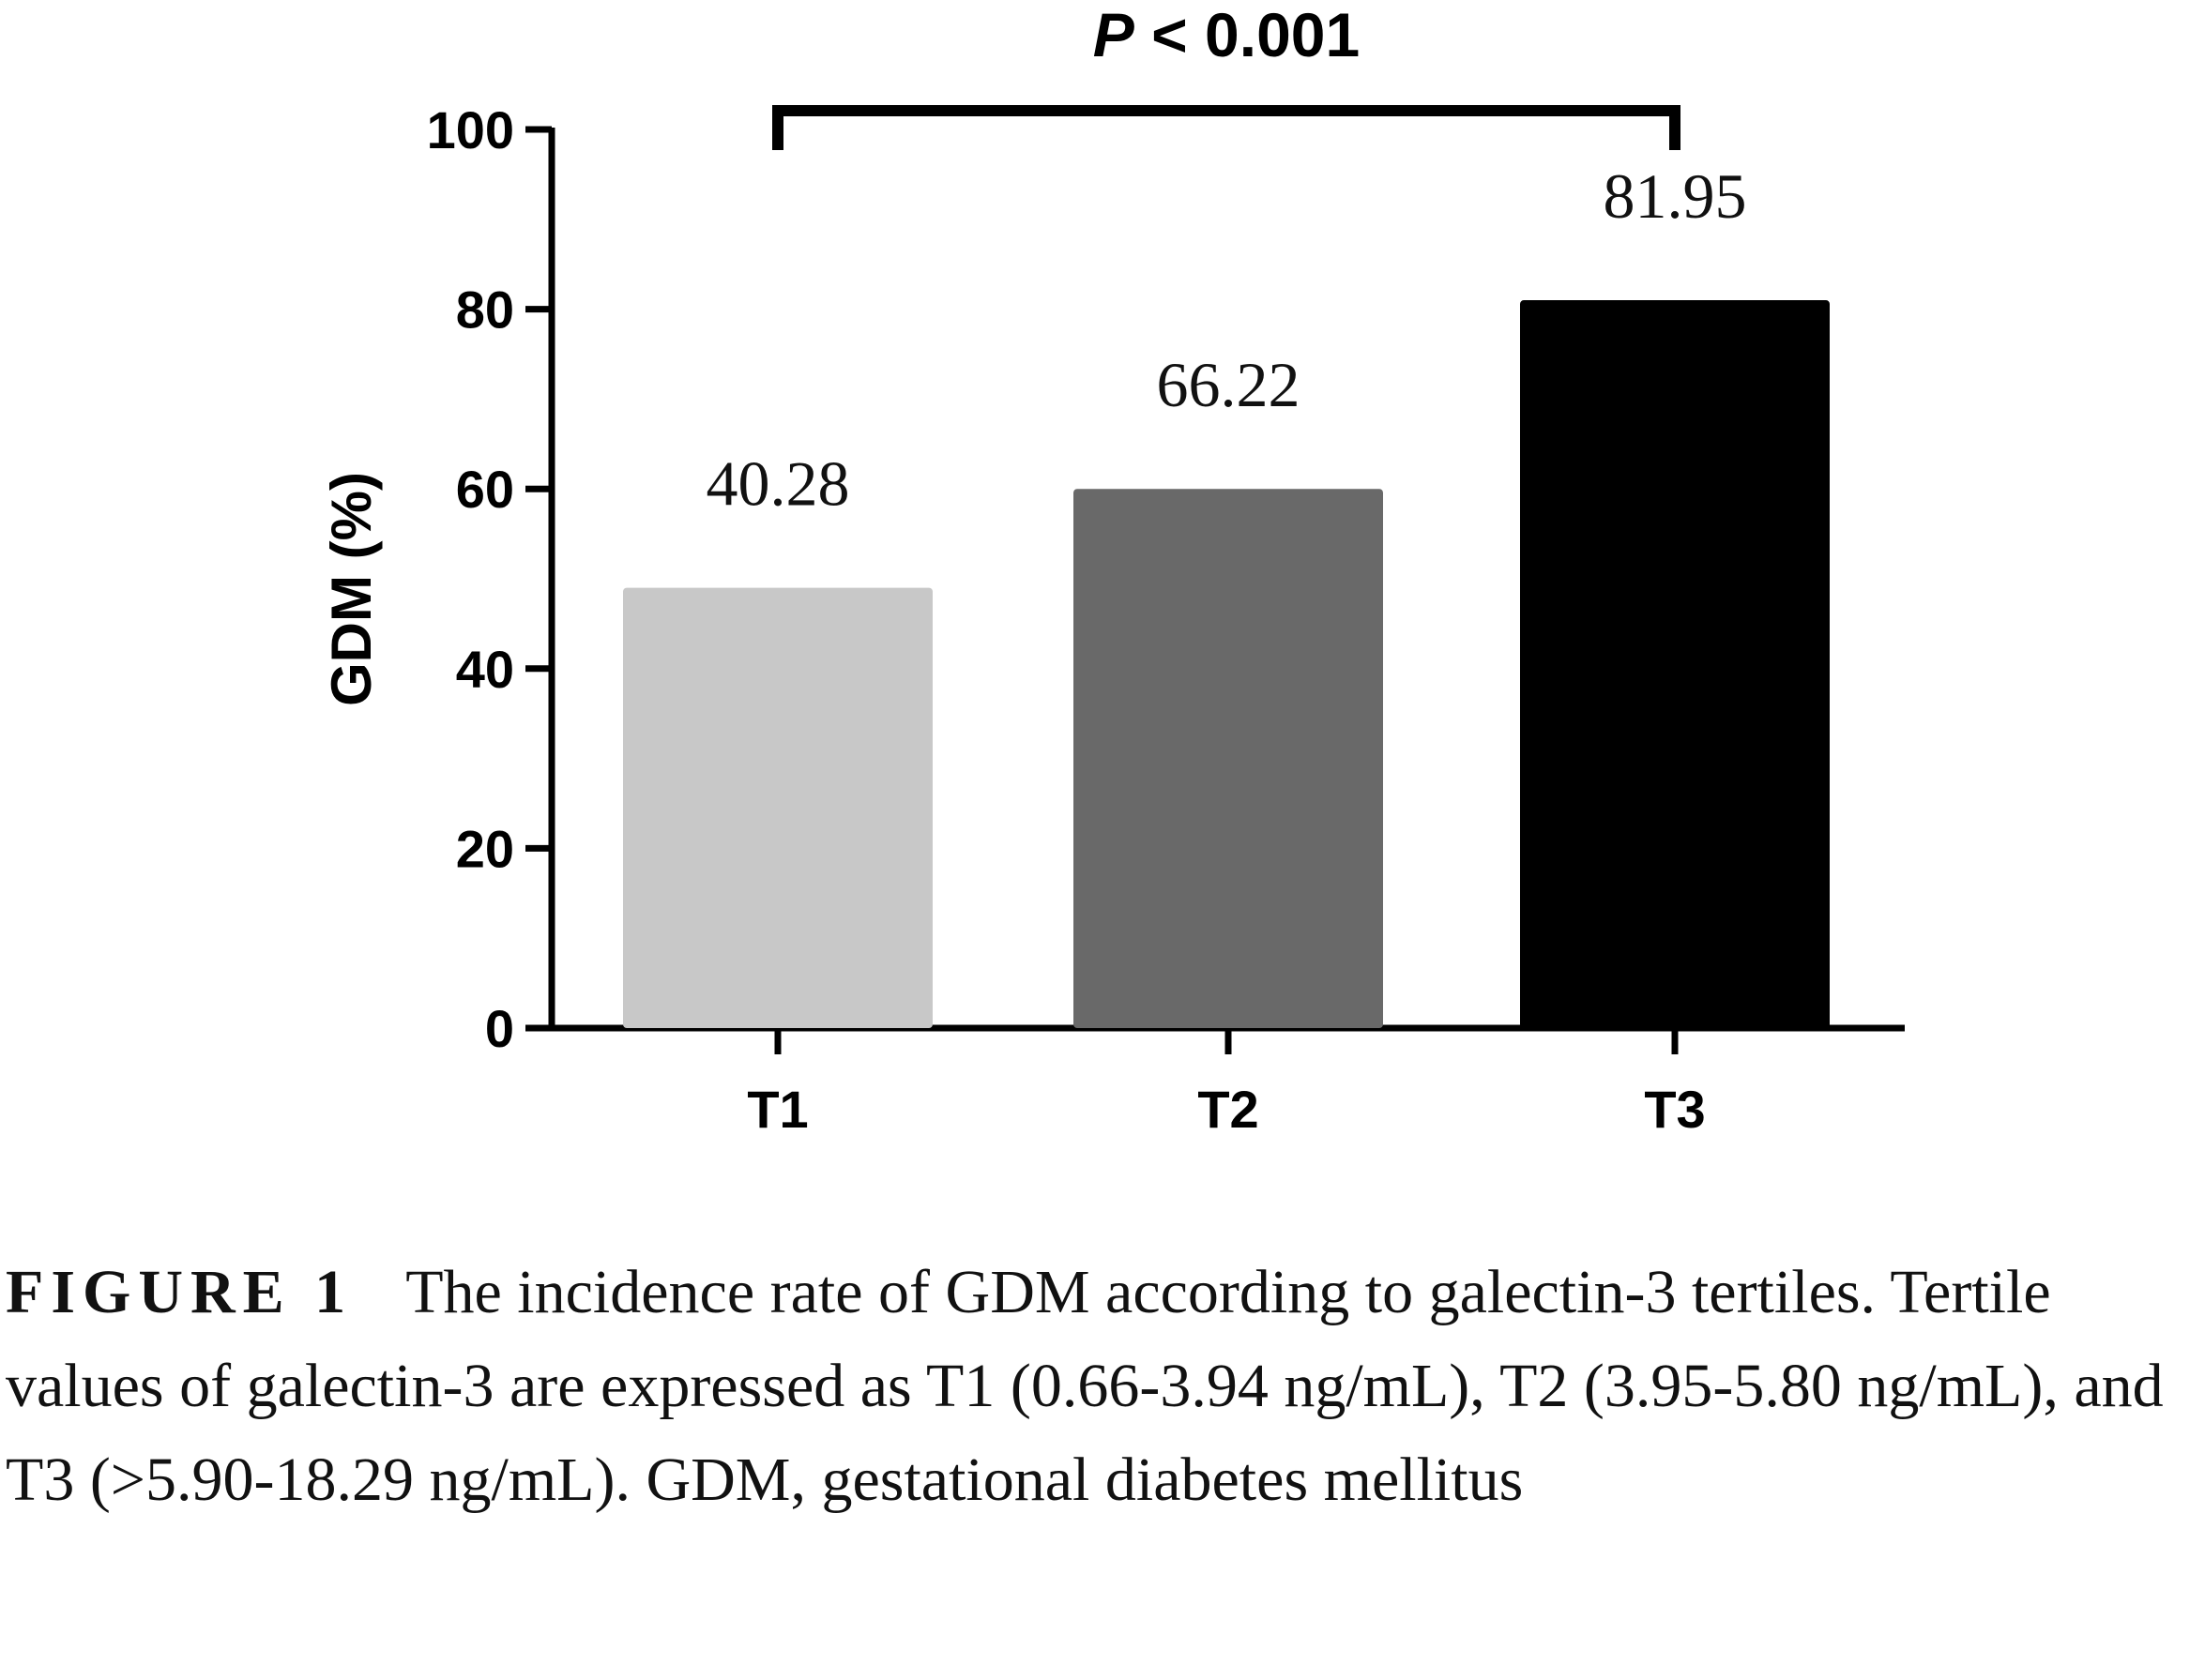  Describe the element at coordinates (778, 484) in the screenshot. I see `value-label-t1: 40.28` at that location.